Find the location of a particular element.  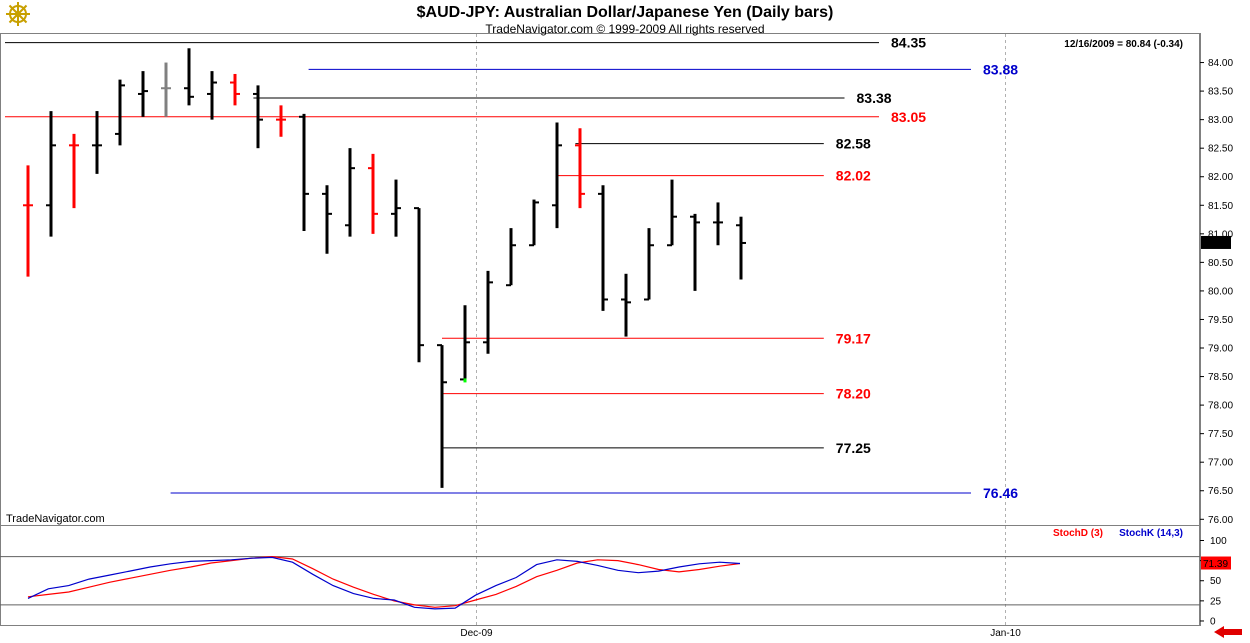

legend-stochk: StochK (14,3) is located at coordinates (1151, 533).